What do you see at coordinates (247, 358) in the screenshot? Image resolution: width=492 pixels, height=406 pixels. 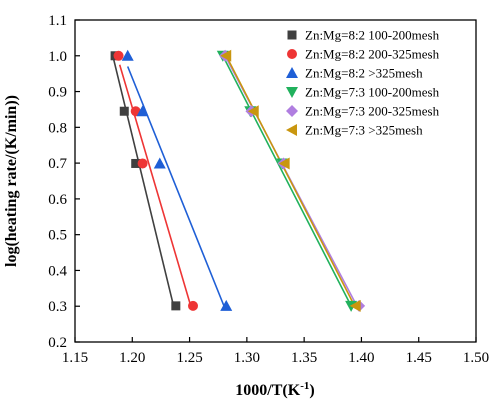 I see `x-tick-label: 1.30` at bounding box center [247, 358].